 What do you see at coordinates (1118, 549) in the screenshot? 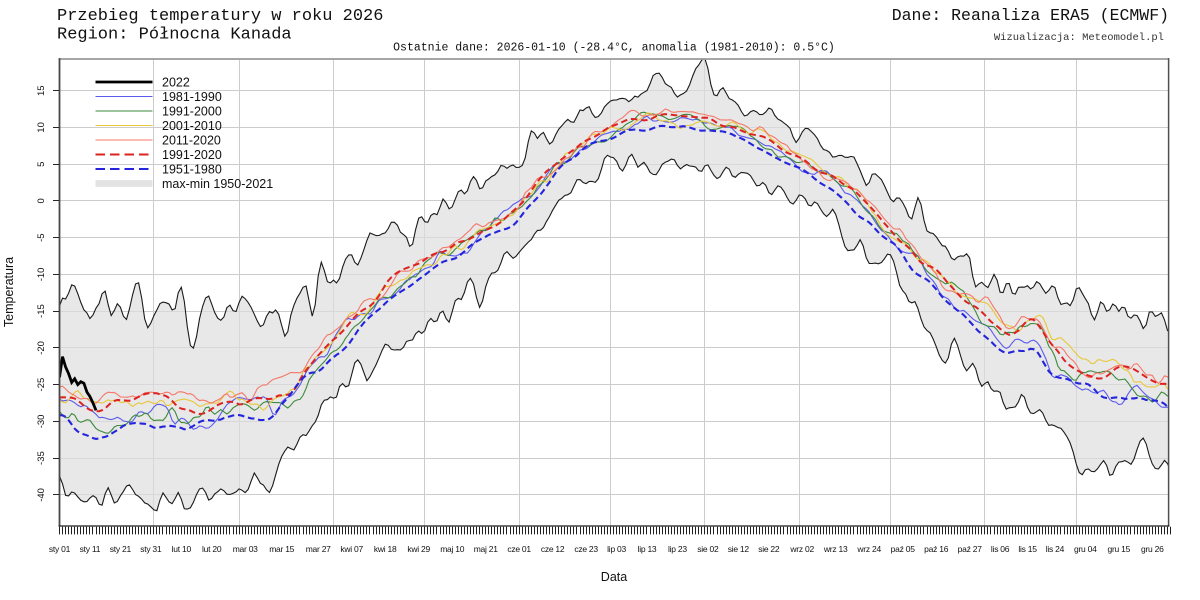
I see `svg-text: gru 15` at bounding box center [1118, 549].